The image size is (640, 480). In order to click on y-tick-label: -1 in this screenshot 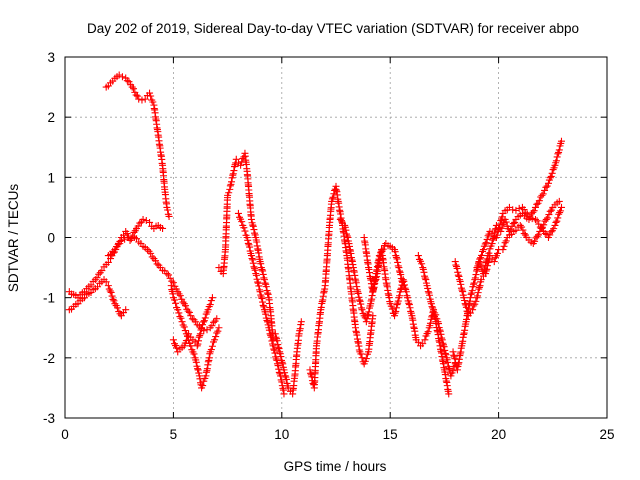, I will do `click(49, 298)`.